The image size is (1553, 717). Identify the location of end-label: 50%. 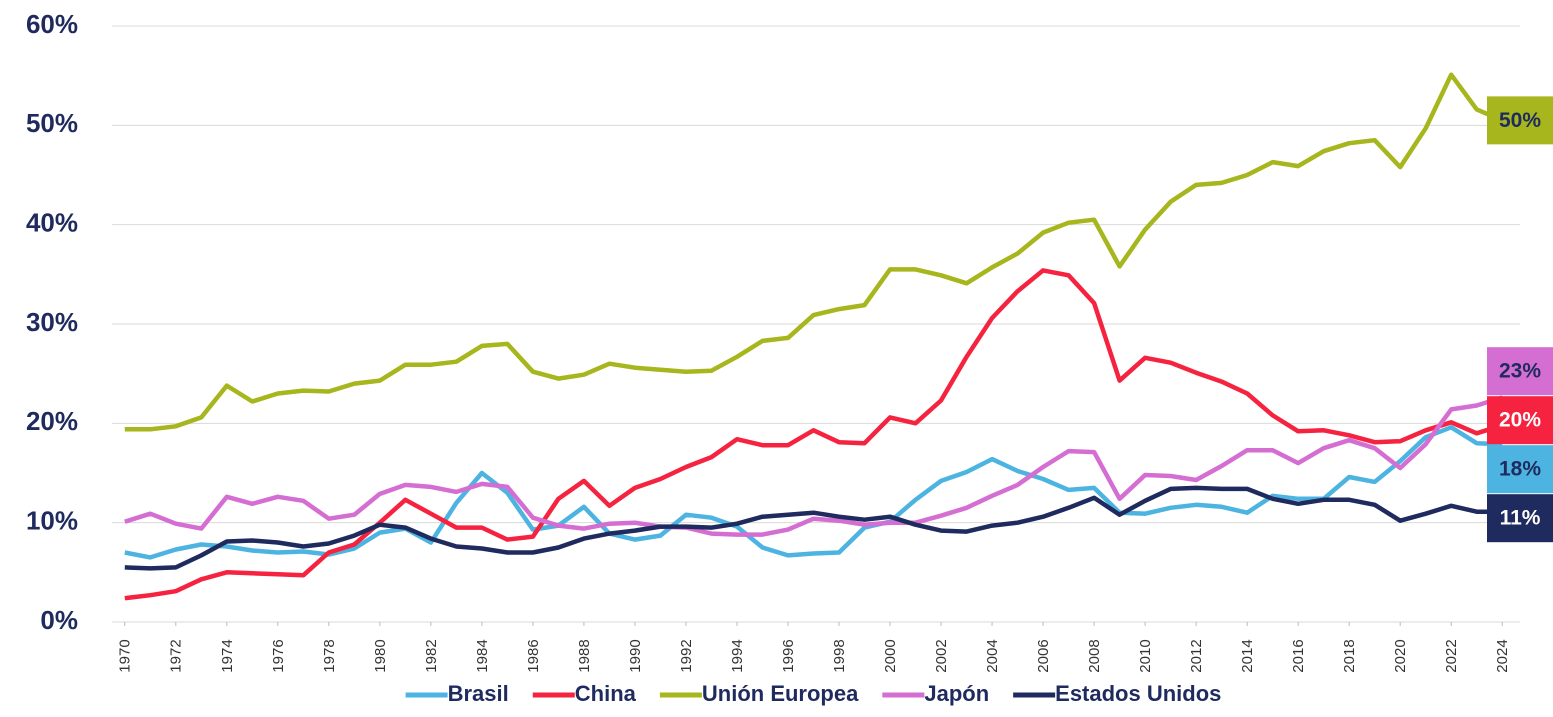
(1520, 120).